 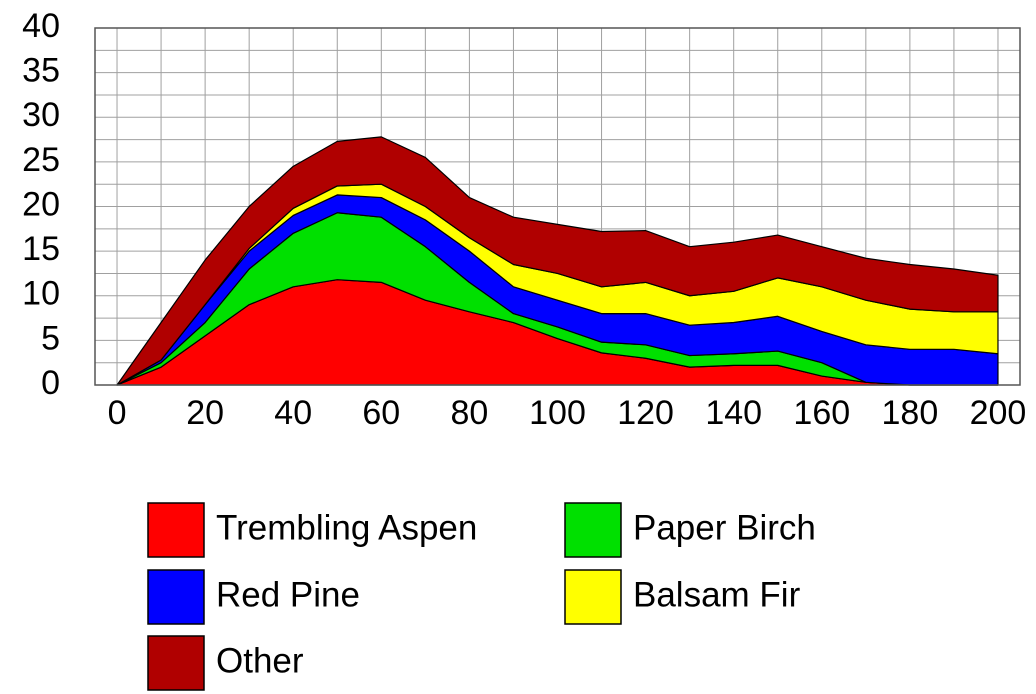 I want to click on x-tick-label: 160, so click(x=821, y=413).